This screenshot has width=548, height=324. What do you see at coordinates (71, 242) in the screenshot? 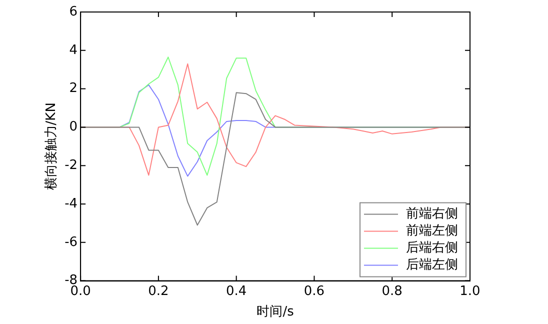
I see `y-tick-label: -6` at bounding box center [71, 242].